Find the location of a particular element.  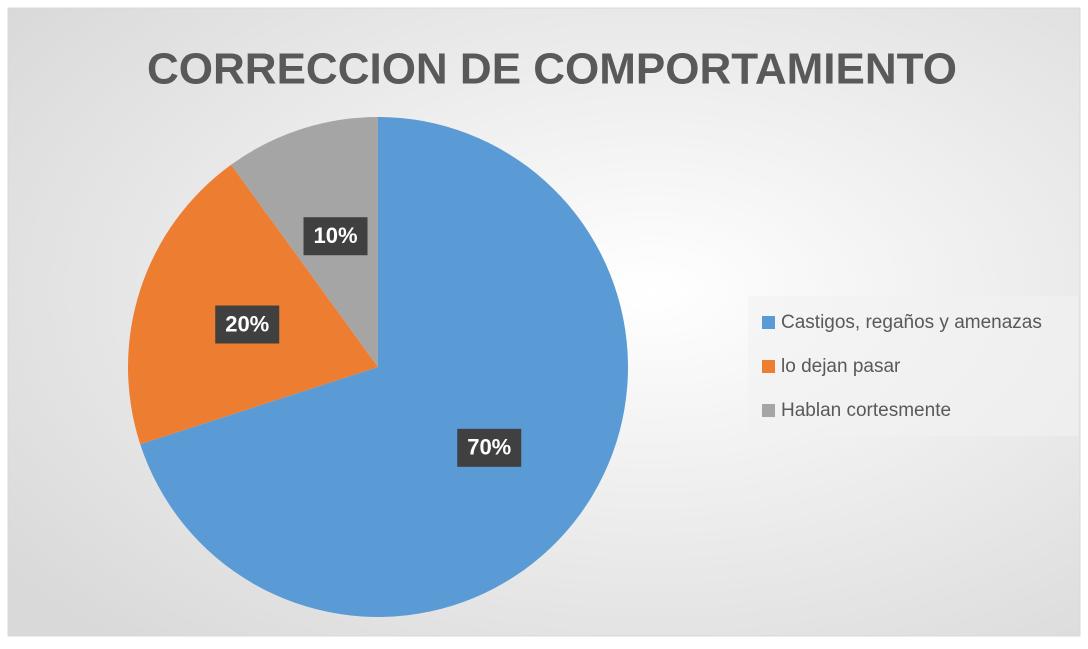

legend-label: Hablan cortesmente is located at coordinates (866, 410).